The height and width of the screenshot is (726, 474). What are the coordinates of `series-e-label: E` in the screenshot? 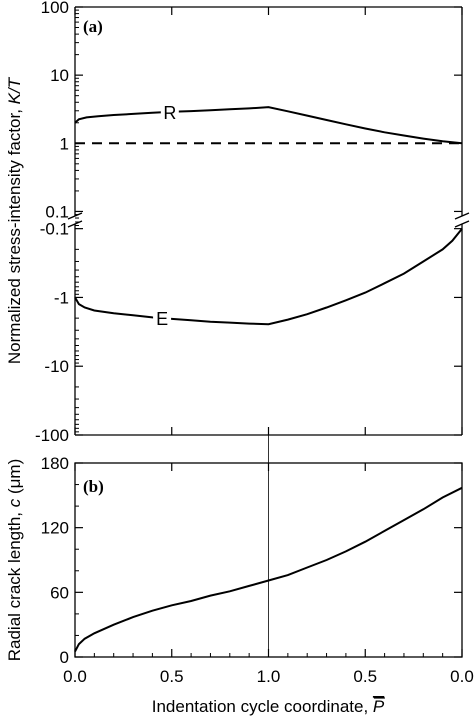 It's located at (162, 319).